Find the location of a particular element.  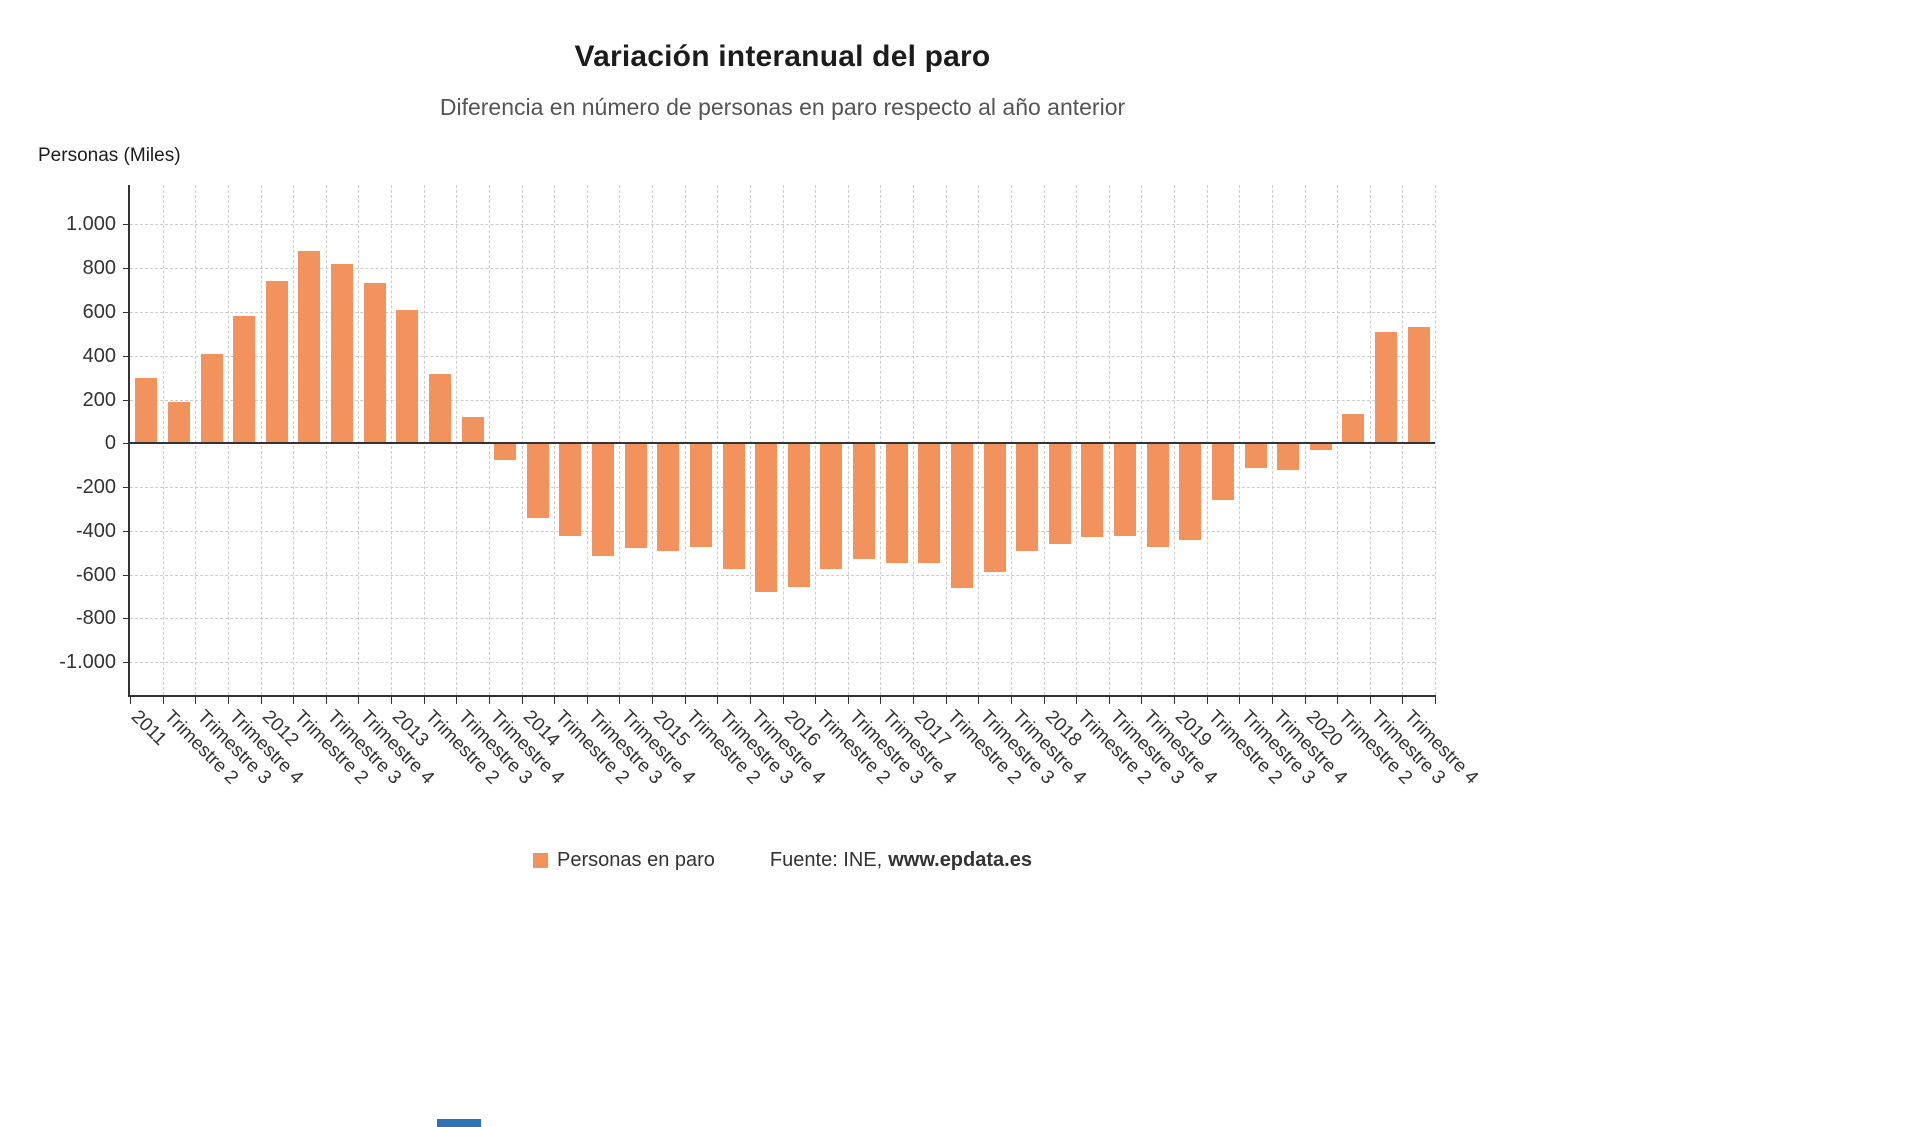

legend-item-personas-en-paro: Personas en paro is located at coordinates (624, 860).